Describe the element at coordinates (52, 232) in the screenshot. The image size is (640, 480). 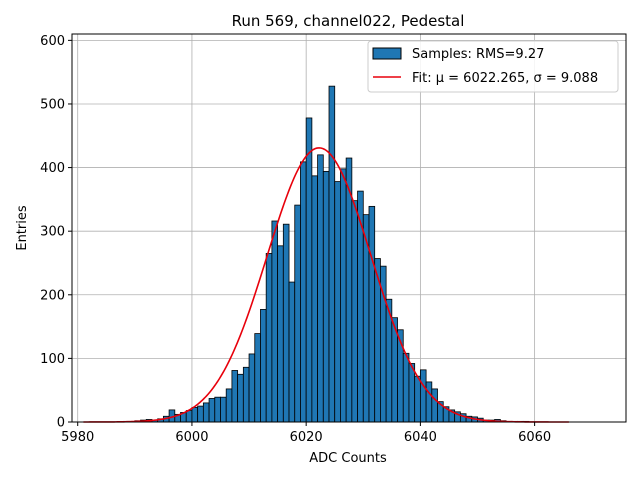
I see `y-tick-label: 300` at that location.